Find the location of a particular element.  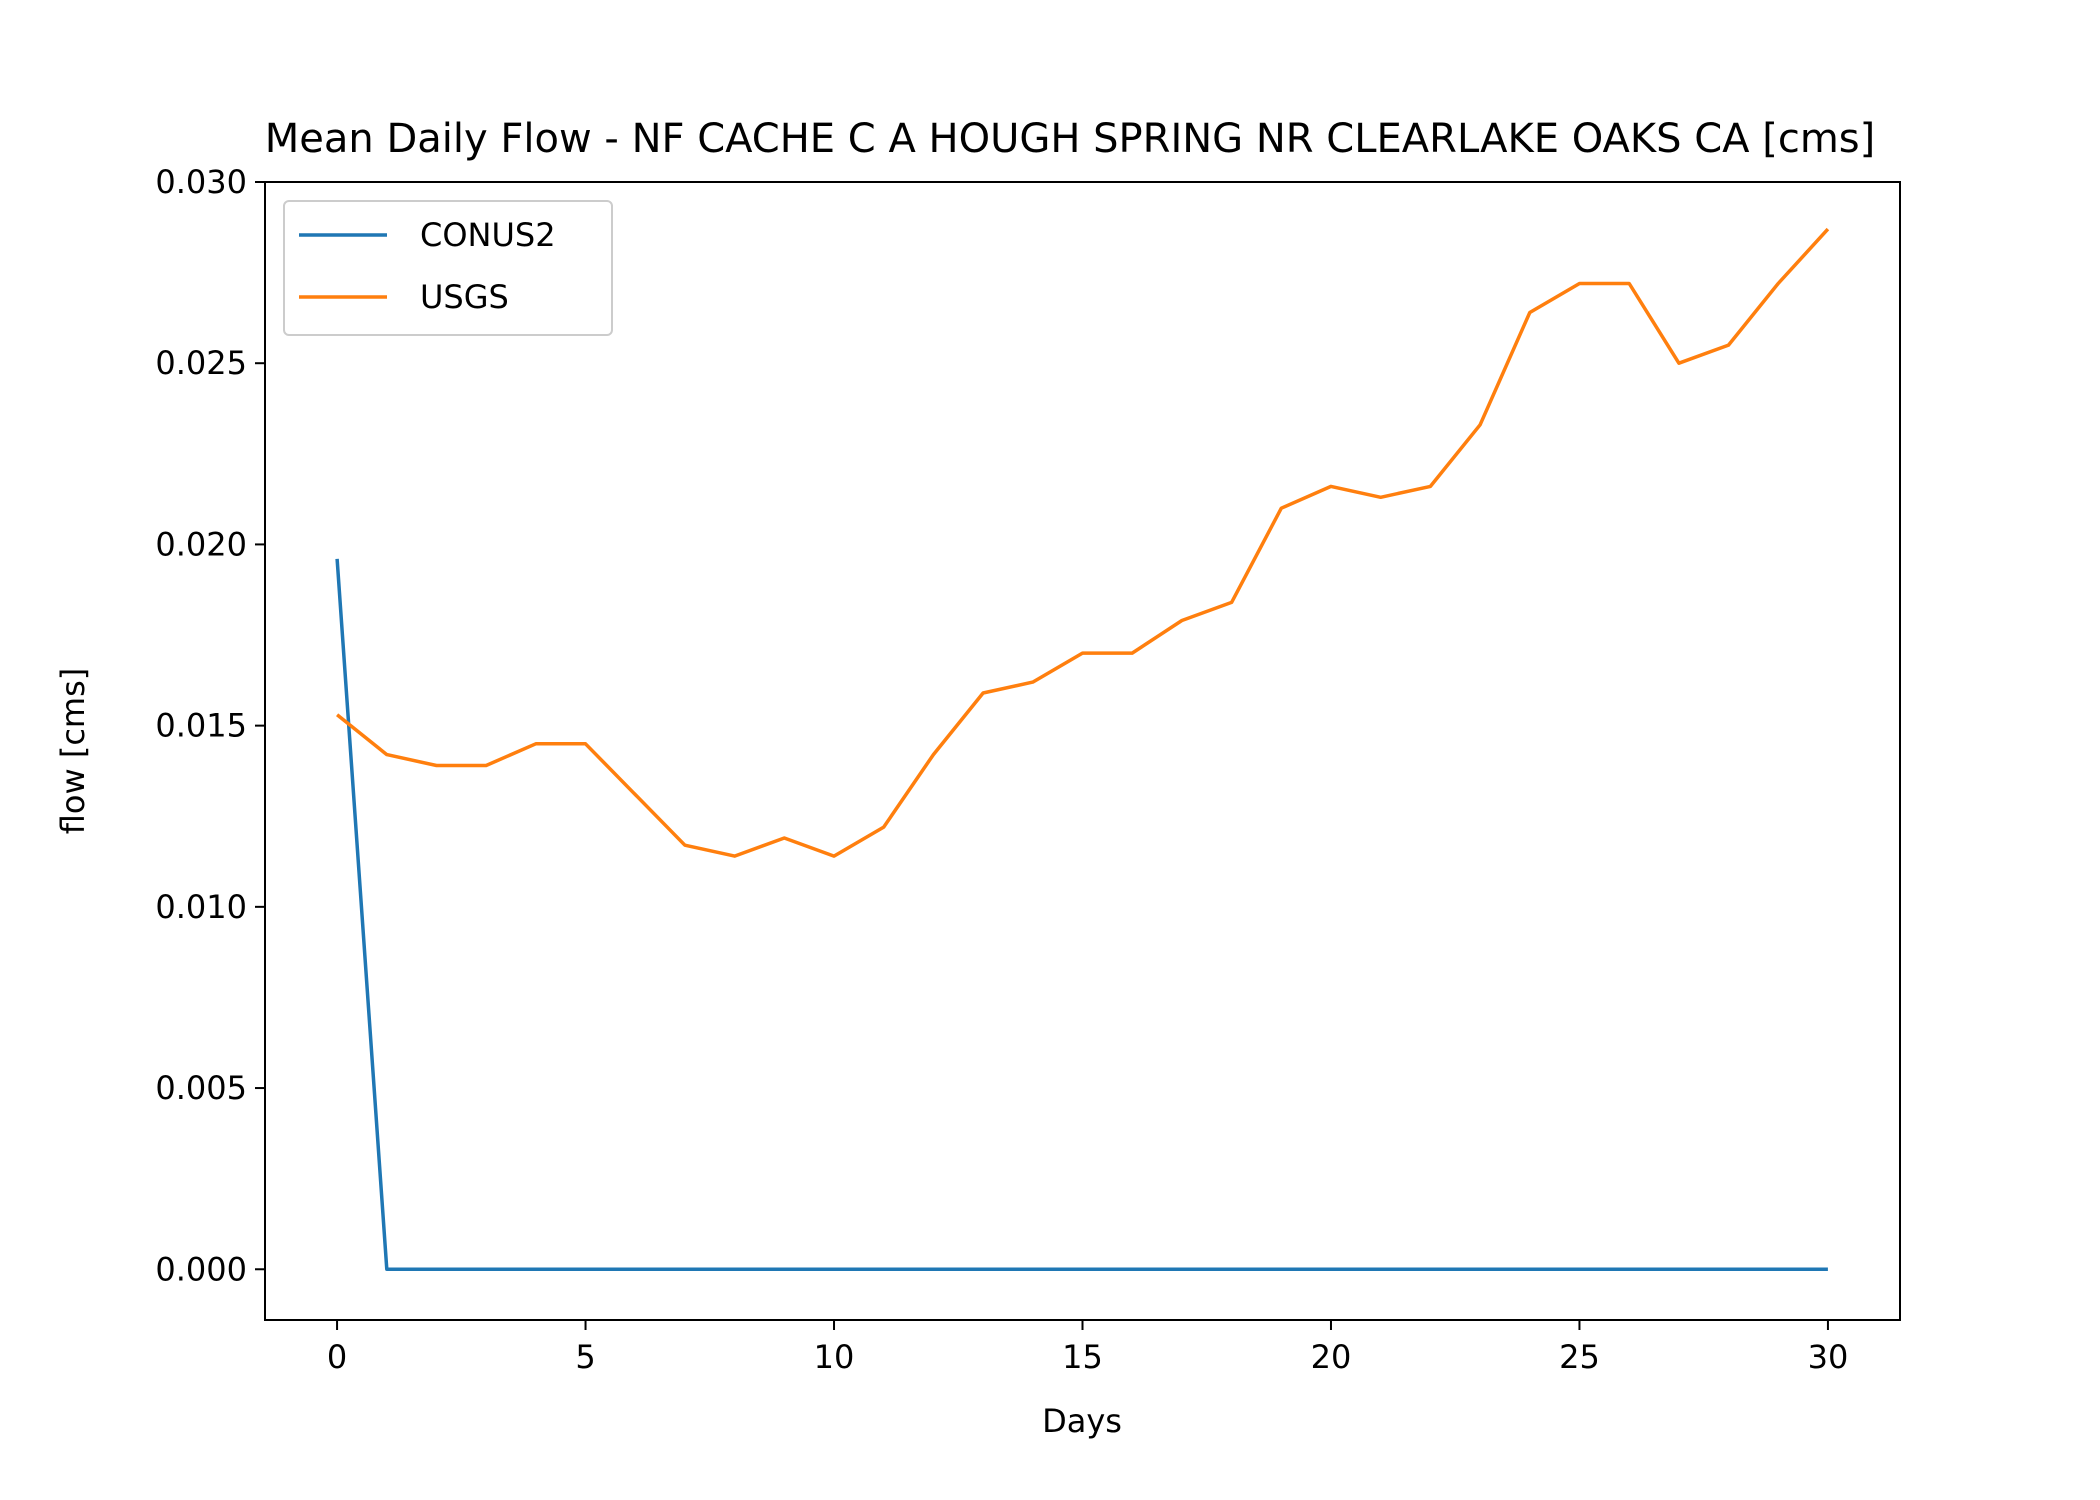

x-tick-label: 25 is located at coordinates (1579, 1357).